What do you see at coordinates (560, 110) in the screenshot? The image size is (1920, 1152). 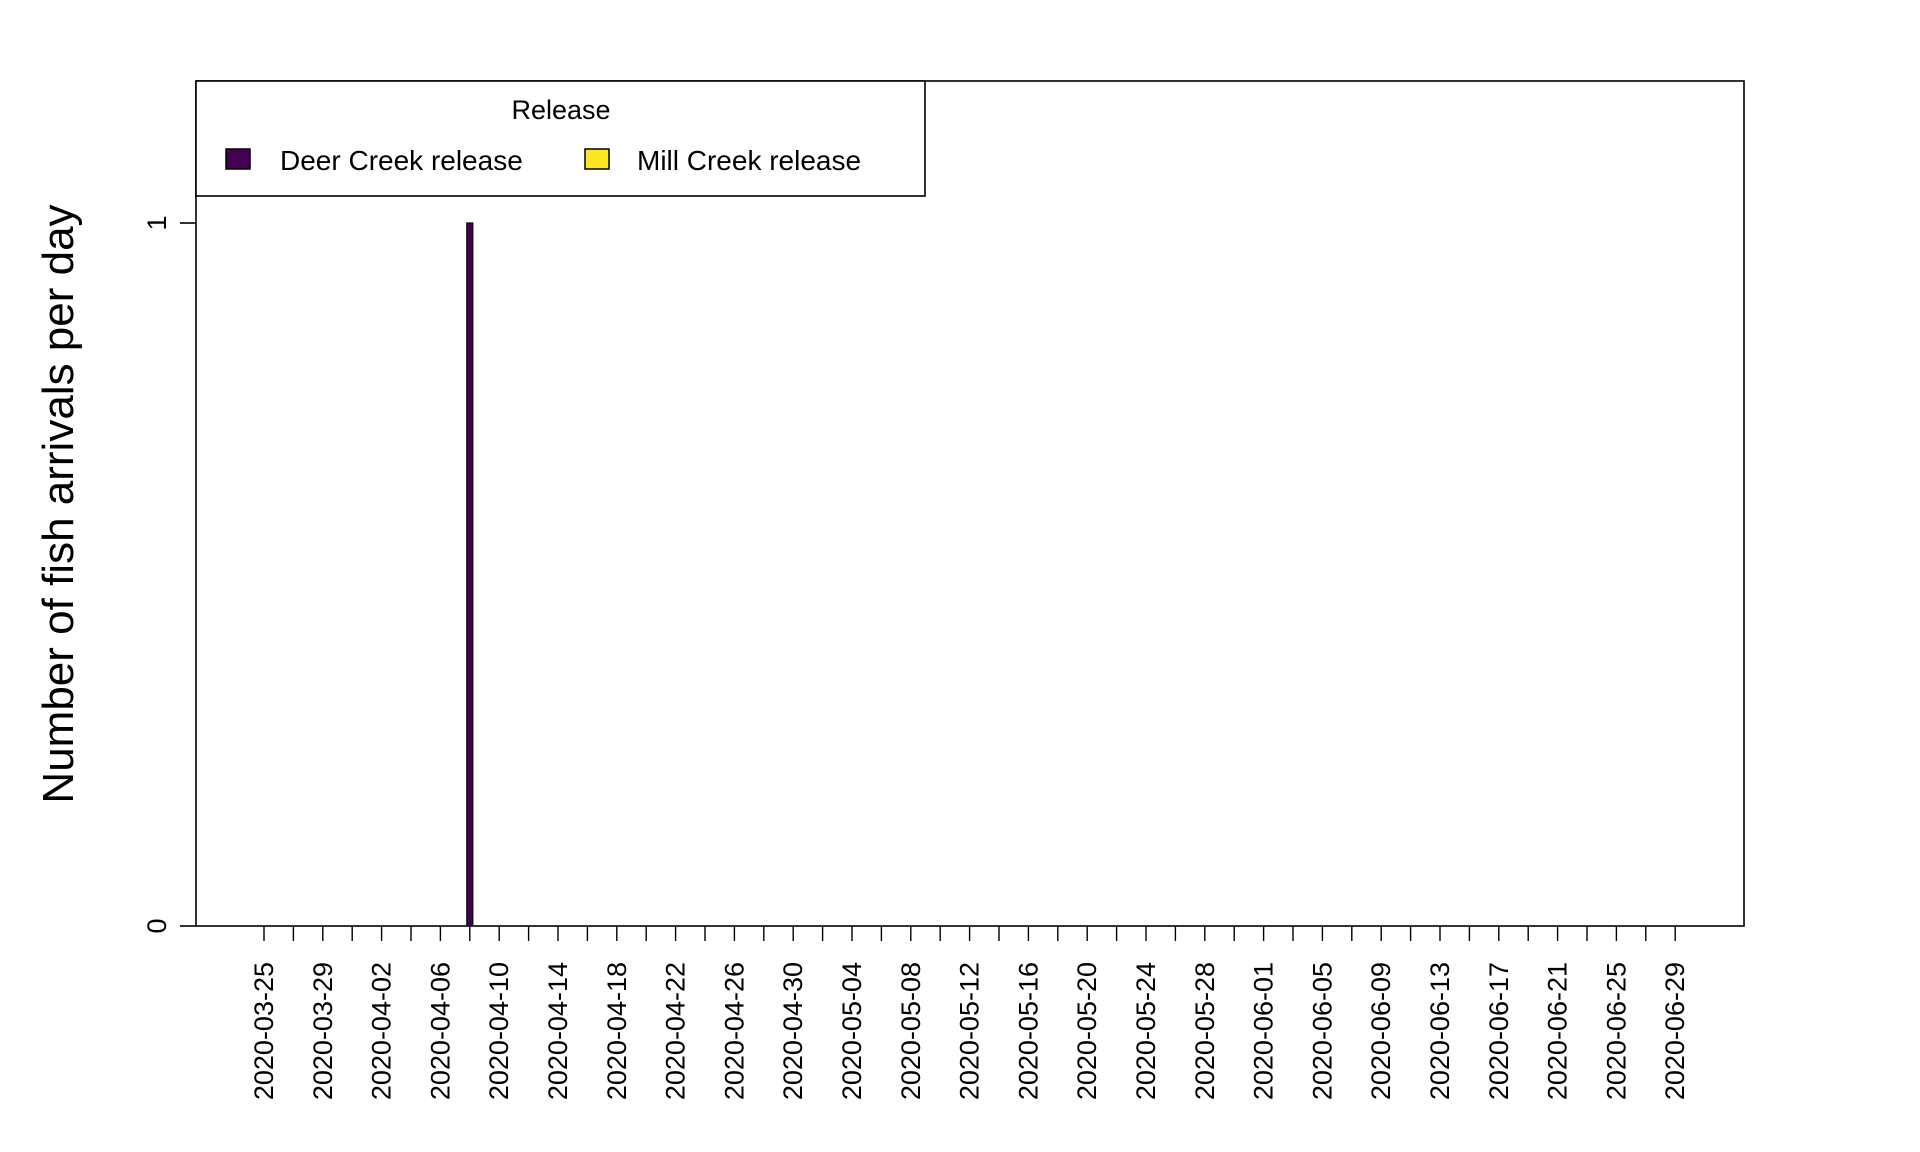 I see `legend-title: Release` at bounding box center [560, 110].